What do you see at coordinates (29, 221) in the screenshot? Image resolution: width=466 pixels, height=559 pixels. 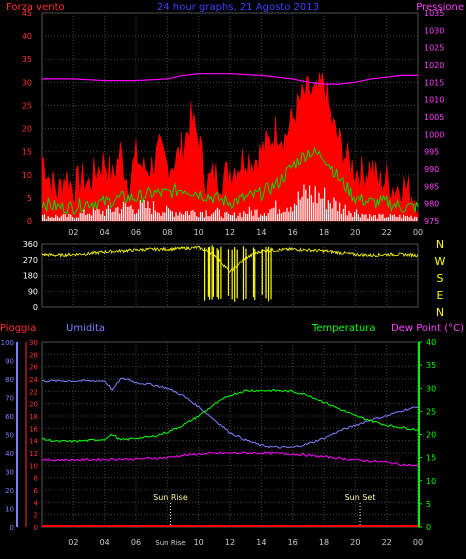 I see `wind-left-tick-label: 0` at bounding box center [29, 221].